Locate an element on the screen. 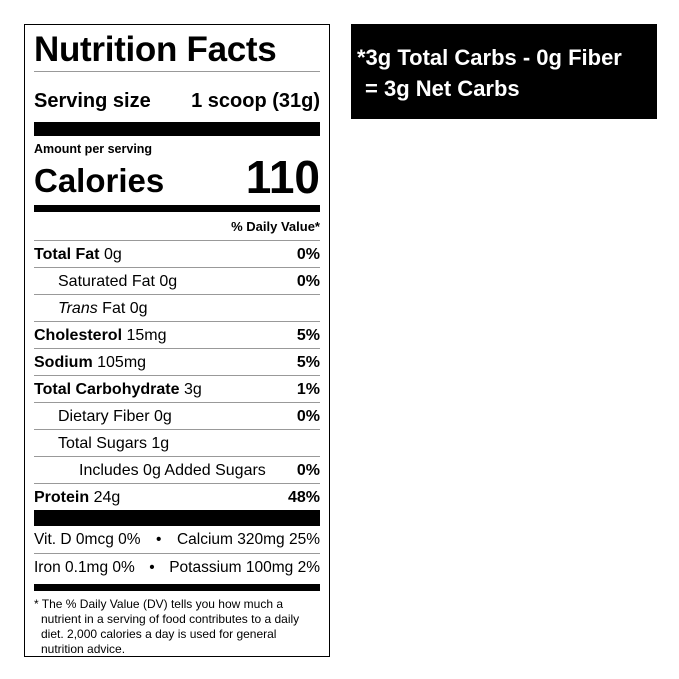 The height and width of the screenshot is (679, 679). calories-value: 110 is located at coordinates (282, 177).